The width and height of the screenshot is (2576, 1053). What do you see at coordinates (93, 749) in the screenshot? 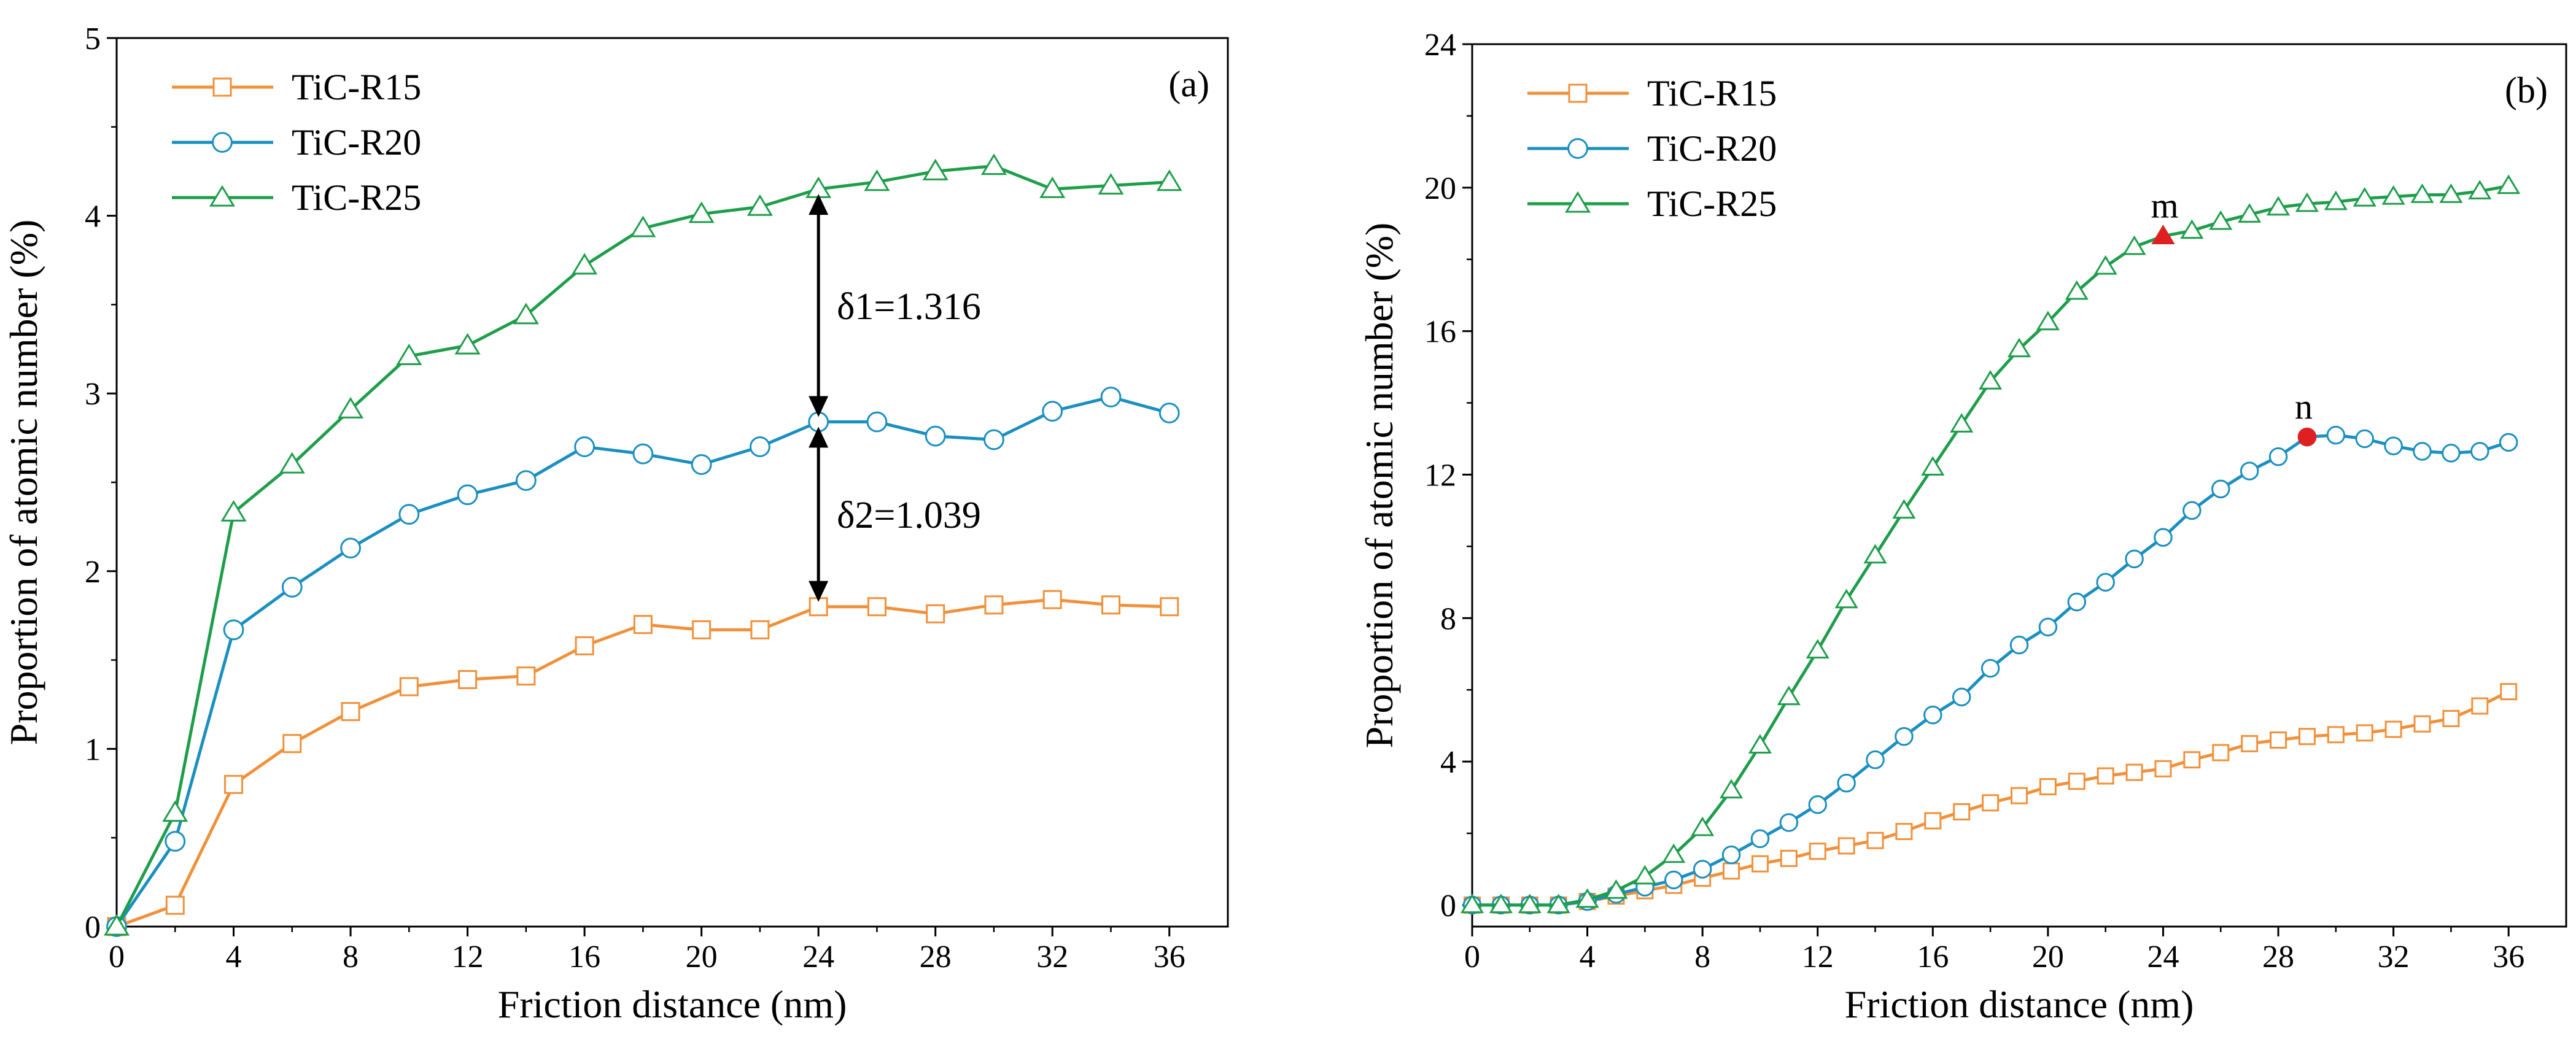
I see `y-tick-label: 1` at bounding box center [93, 749].